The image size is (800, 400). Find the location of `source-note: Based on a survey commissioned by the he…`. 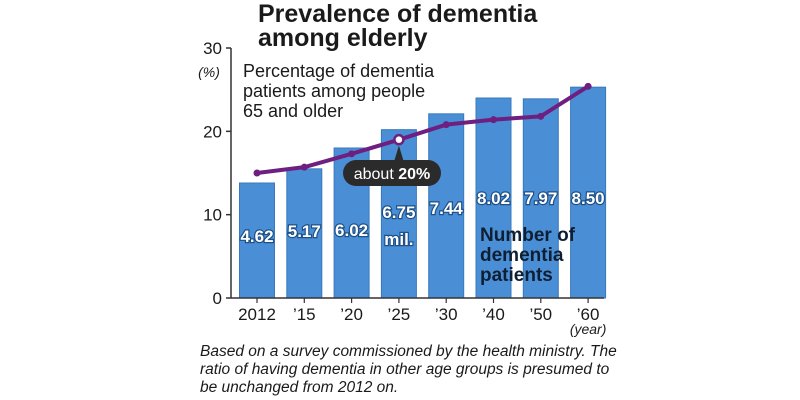

source-note: Based on a survey commissioned by the he… is located at coordinates (408, 369).